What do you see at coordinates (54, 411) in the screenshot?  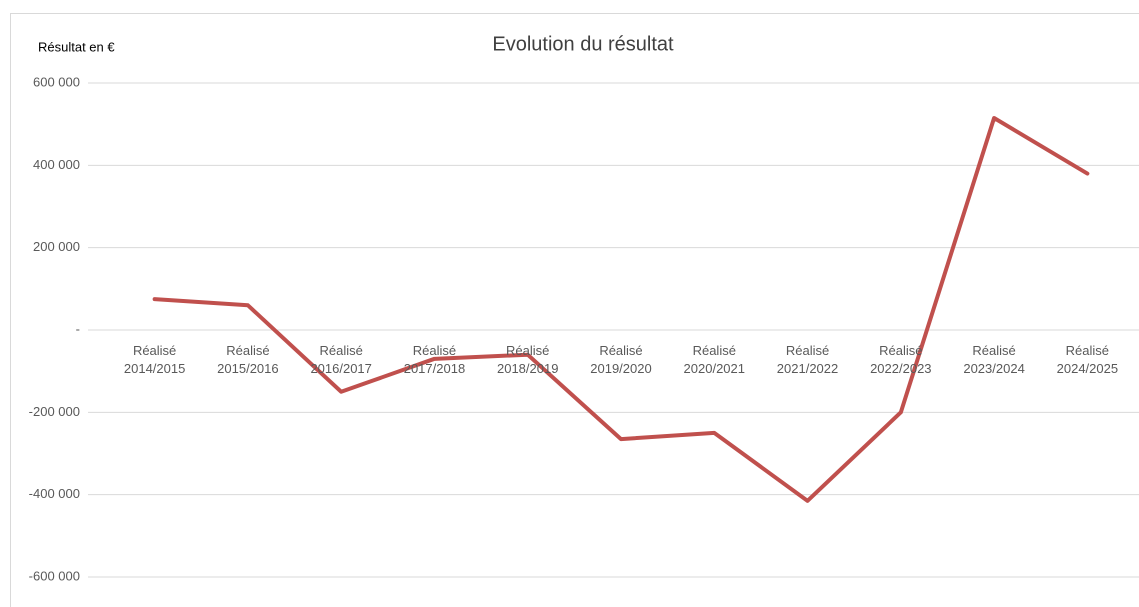 I see `y-tick-label: -200 000` at bounding box center [54, 411].